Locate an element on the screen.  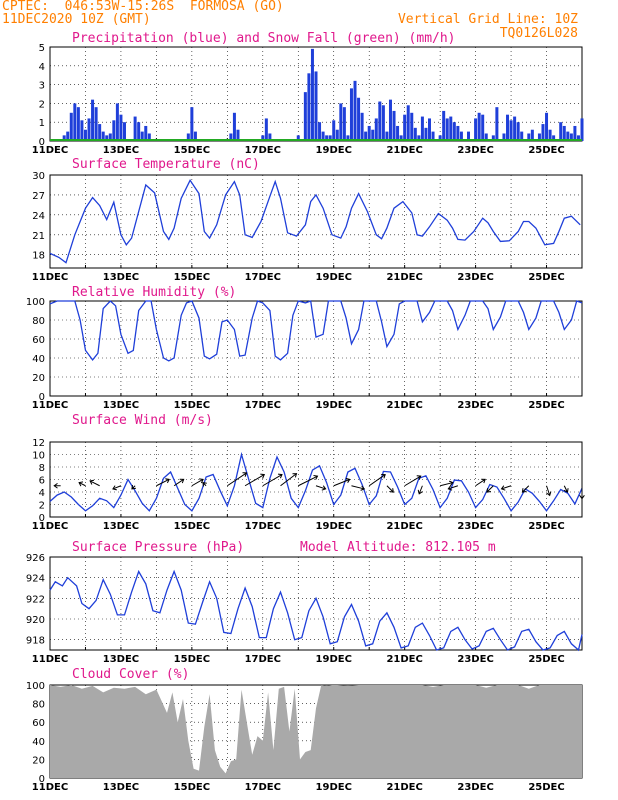
x-tick-label: 15DEC is located at coordinates (192, 787).